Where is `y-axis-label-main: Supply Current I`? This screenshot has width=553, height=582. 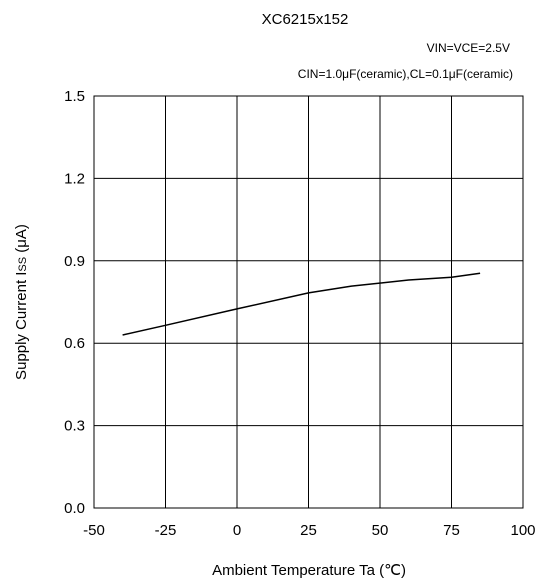 y-axis-label-main: Supply Current I is located at coordinates (21, 326).